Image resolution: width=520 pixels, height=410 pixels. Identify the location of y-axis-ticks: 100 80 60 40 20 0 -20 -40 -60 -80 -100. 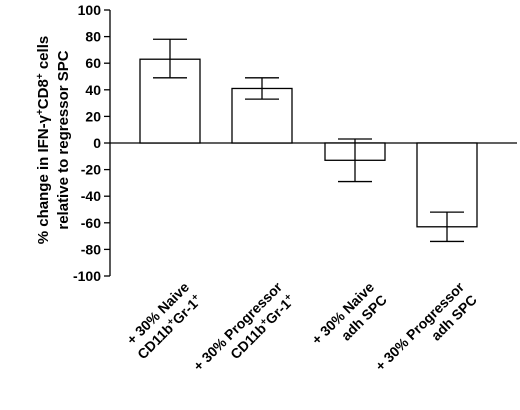
(91, 143).